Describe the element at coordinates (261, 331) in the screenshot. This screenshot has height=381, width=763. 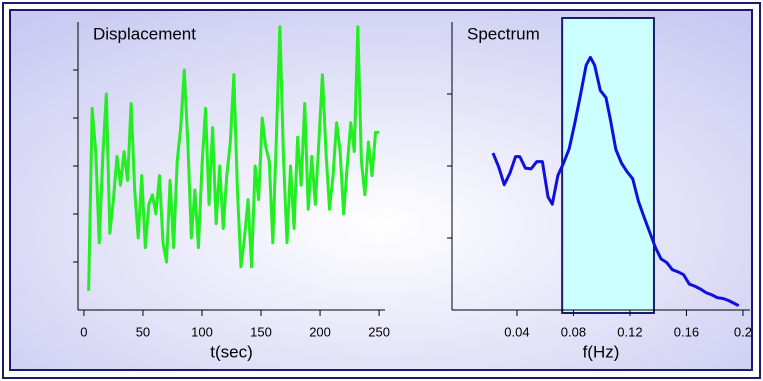
I see `x-tick-label: 150` at that location.